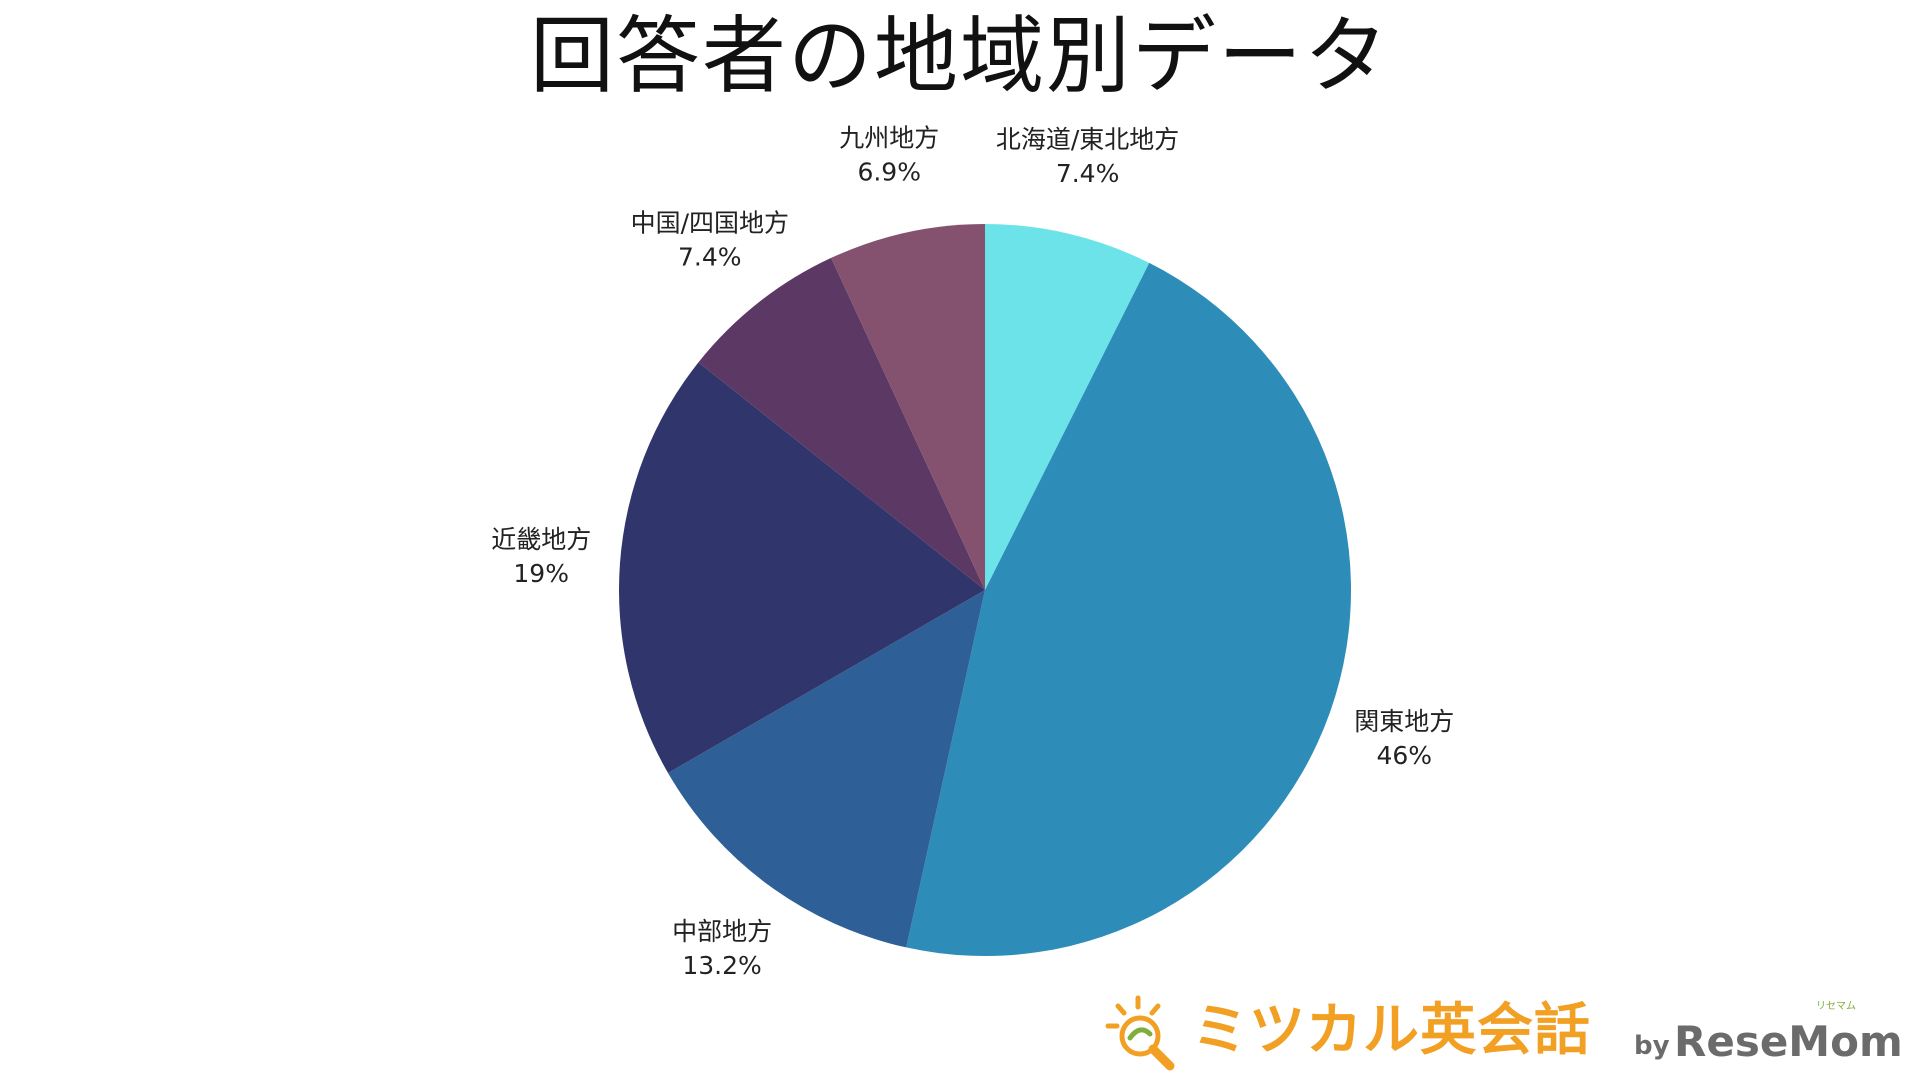  Describe the element at coordinates (889, 171) in the screenshot. I see `slice-value-label: 6.9%` at that location.